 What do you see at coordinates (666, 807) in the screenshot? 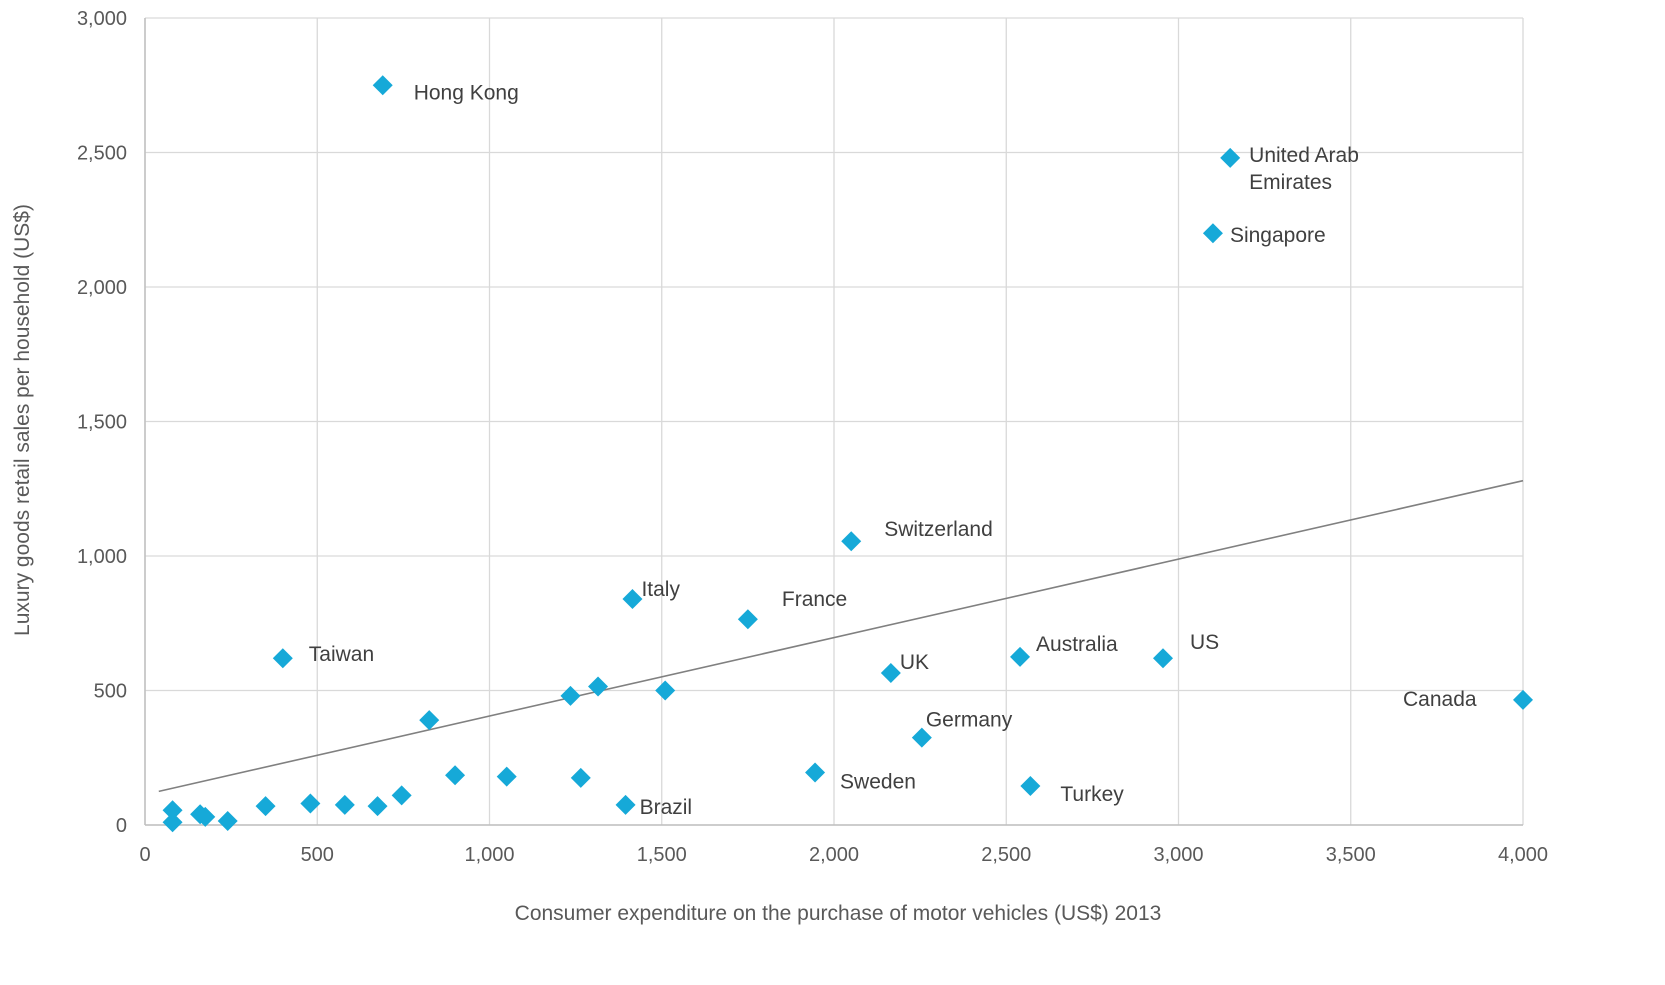
I see `point-label: Brazil` at bounding box center [666, 807].